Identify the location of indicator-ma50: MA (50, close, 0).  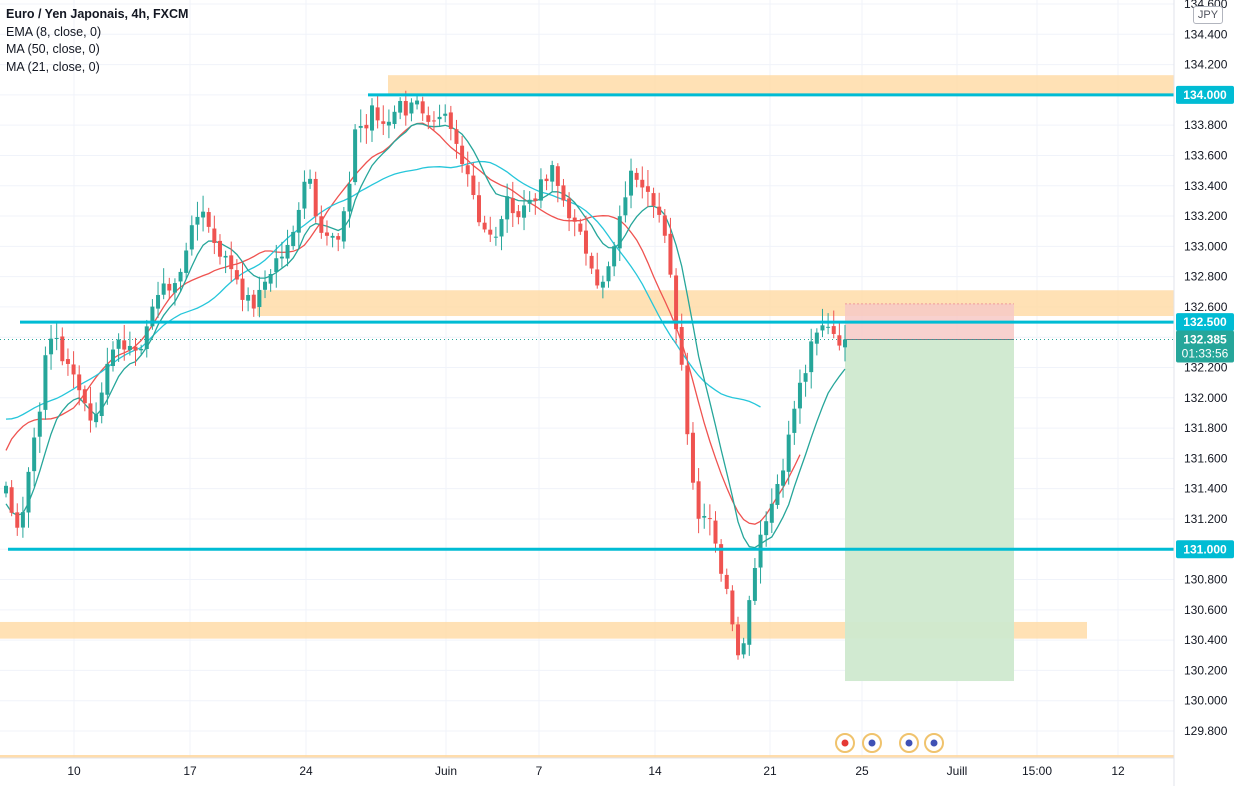
(53, 49).